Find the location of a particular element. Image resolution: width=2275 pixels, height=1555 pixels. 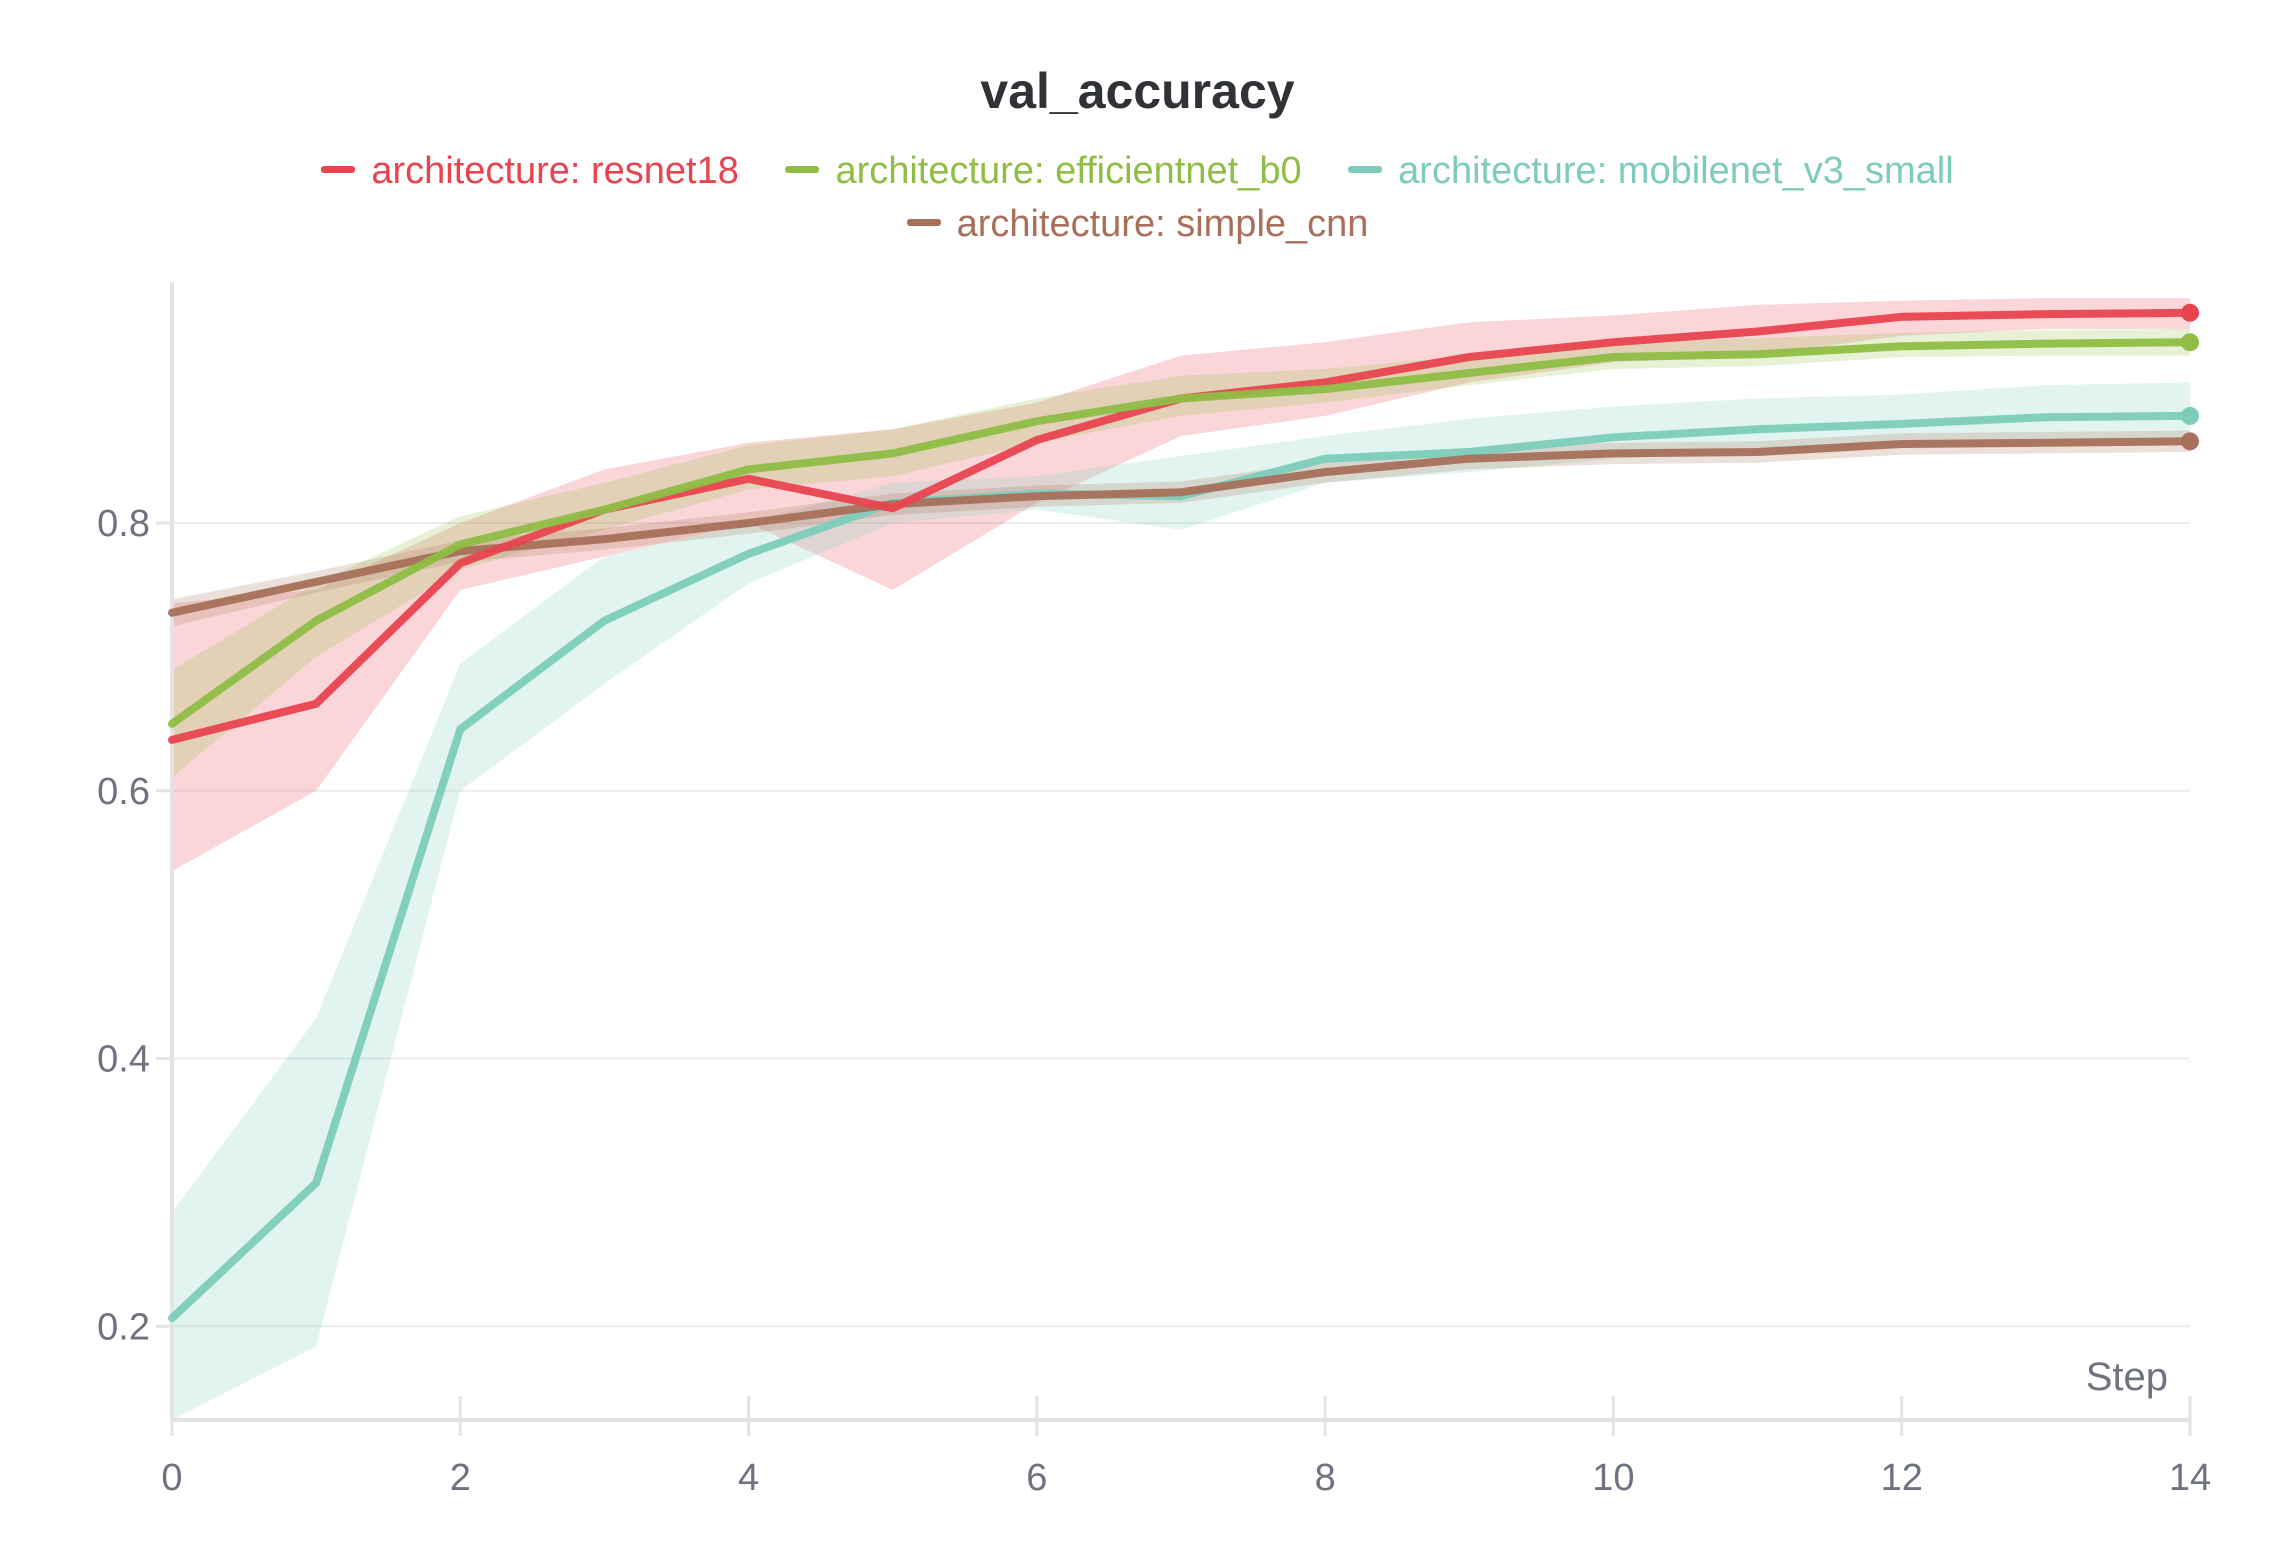

x-tick-label: 4 is located at coordinates (748, 1478).